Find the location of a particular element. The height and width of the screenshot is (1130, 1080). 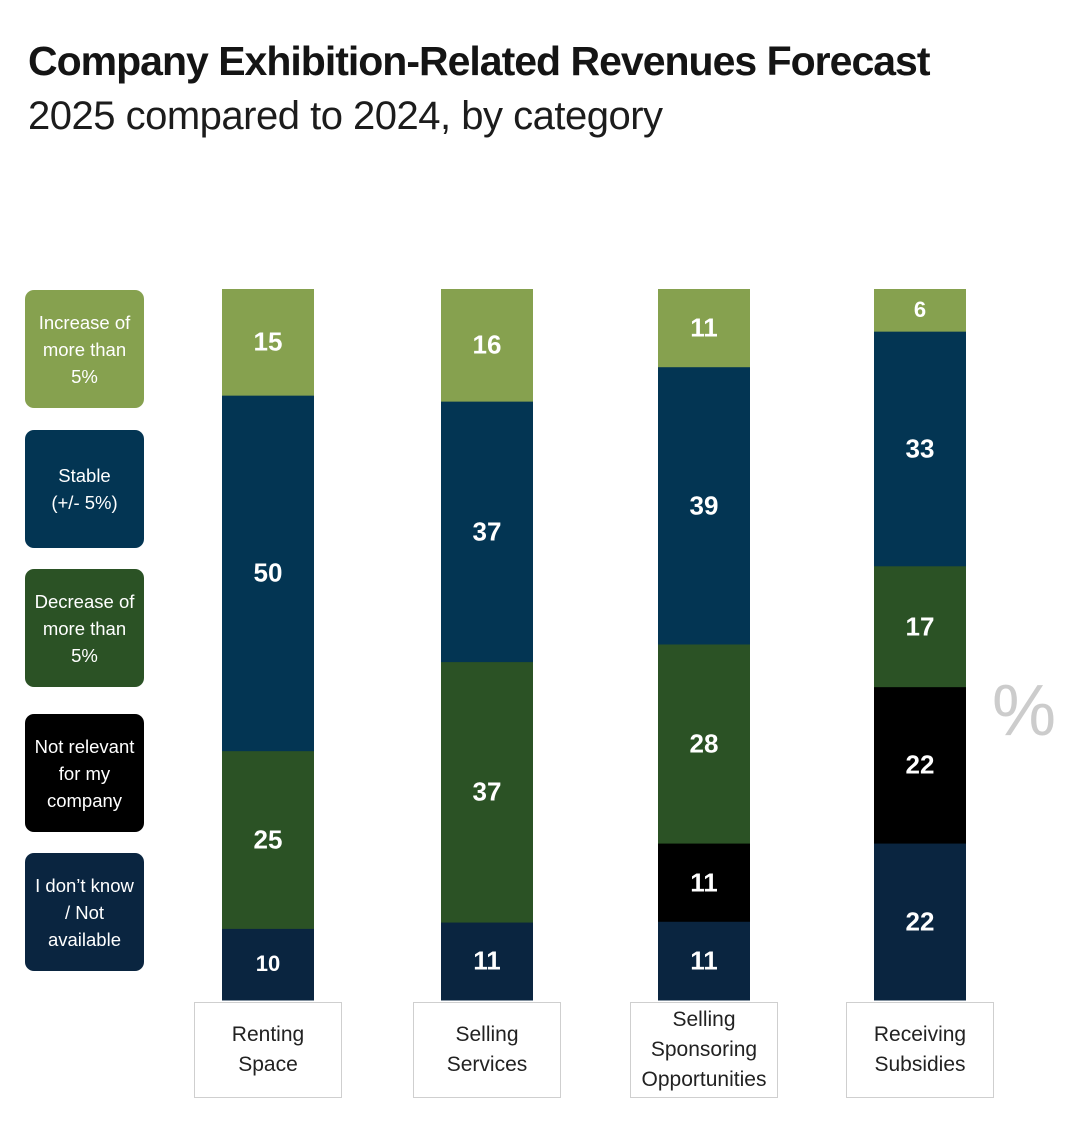

category-label-line: Space is located at coordinates (268, 1064).